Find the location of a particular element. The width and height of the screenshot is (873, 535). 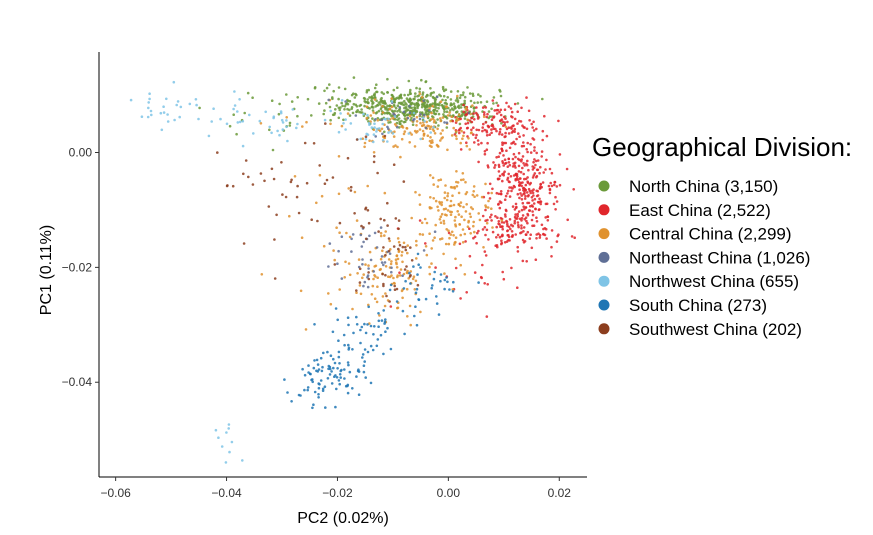

y-tick-label: −0.04 is located at coordinates (77, 382).